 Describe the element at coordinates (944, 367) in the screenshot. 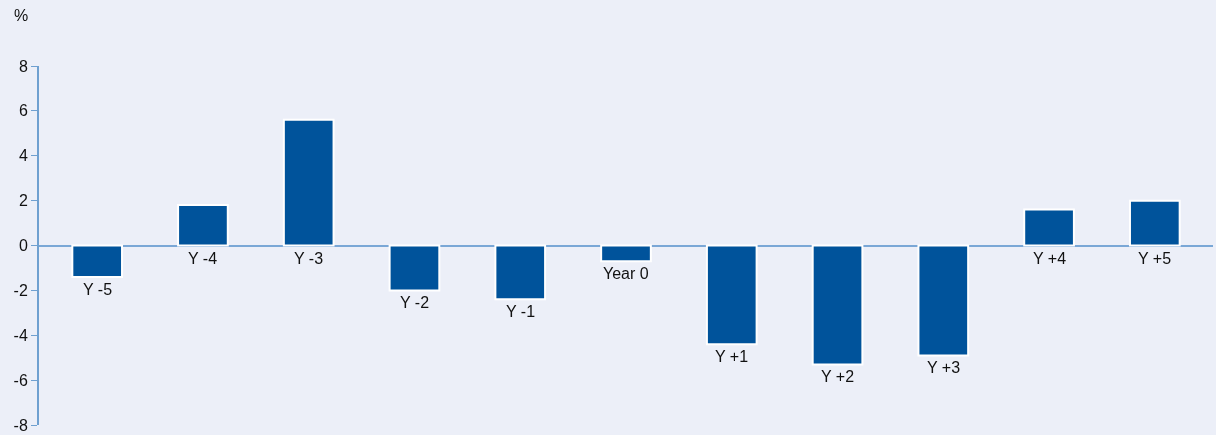

I see `x-tick-label: Y +3` at that location.